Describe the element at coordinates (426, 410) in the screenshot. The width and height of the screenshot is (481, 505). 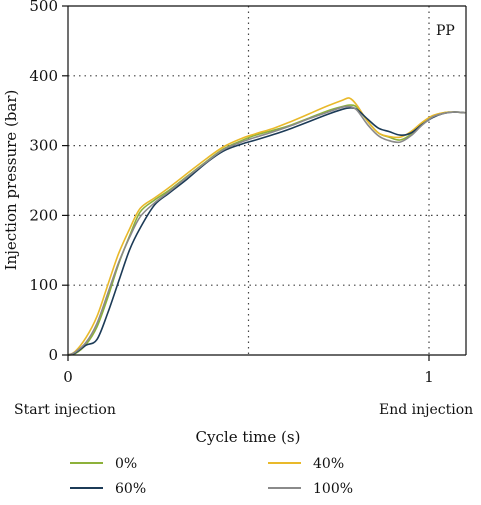
I see `end-injection-annotation: End injection` at that location.